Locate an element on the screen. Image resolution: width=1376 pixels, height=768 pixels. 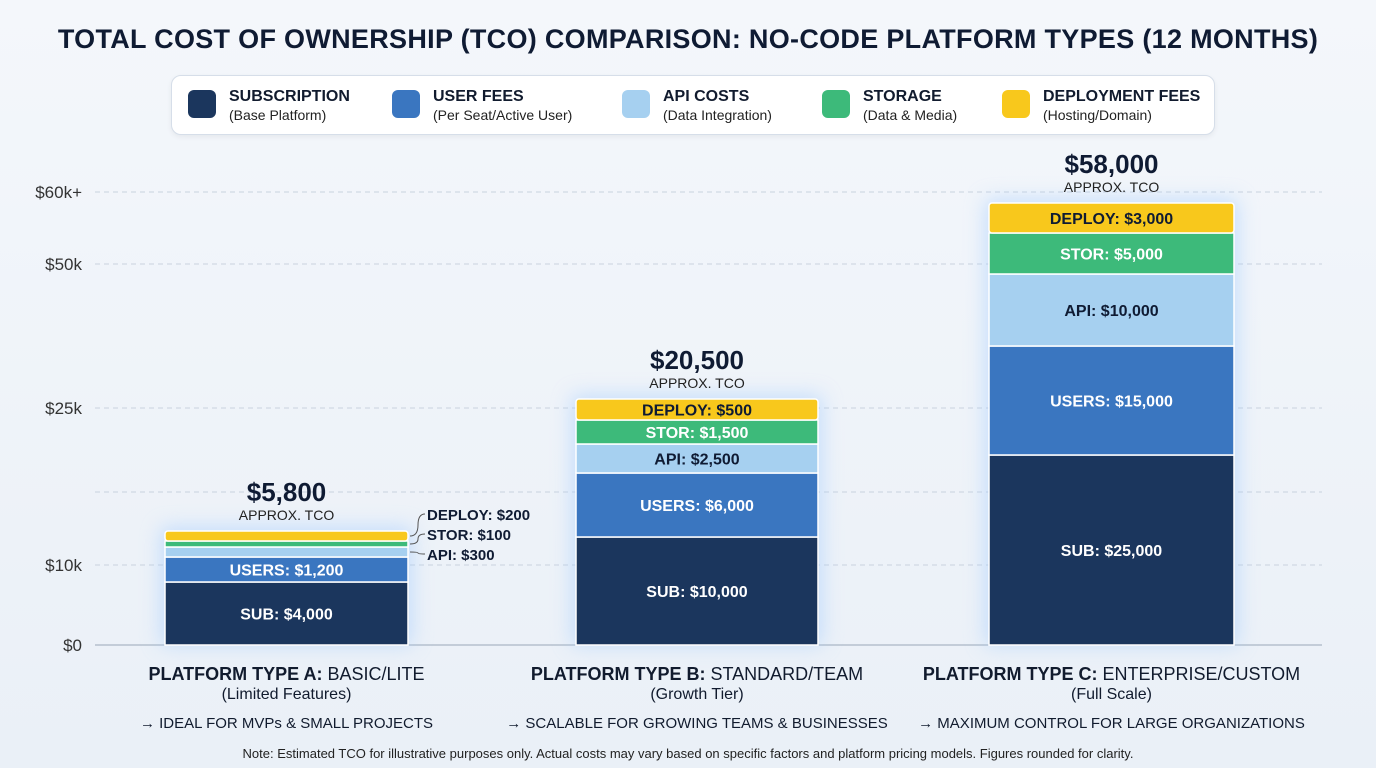
y-tick-label: $25k is located at coordinates (63, 408).